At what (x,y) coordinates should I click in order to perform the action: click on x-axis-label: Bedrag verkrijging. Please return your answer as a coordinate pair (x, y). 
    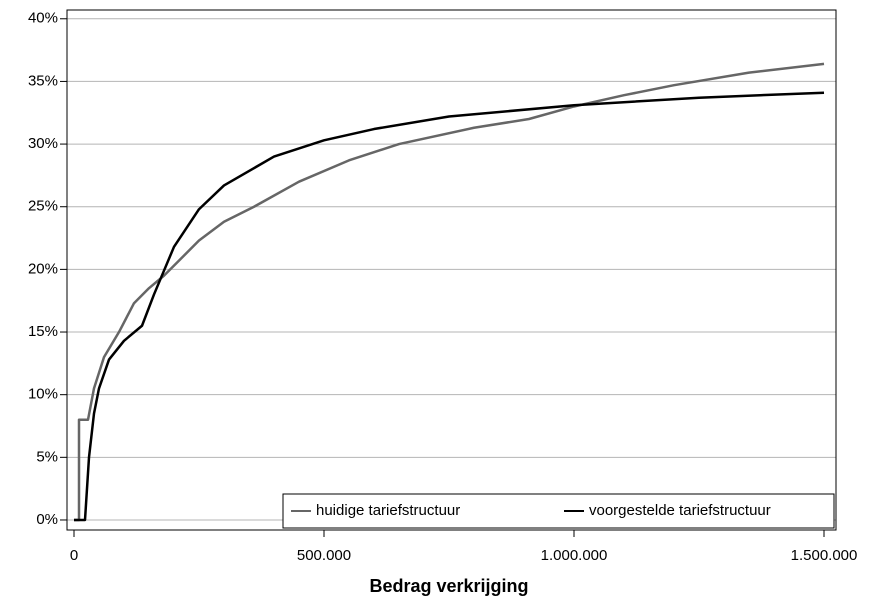
    Looking at the image, I should click on (448, 586).